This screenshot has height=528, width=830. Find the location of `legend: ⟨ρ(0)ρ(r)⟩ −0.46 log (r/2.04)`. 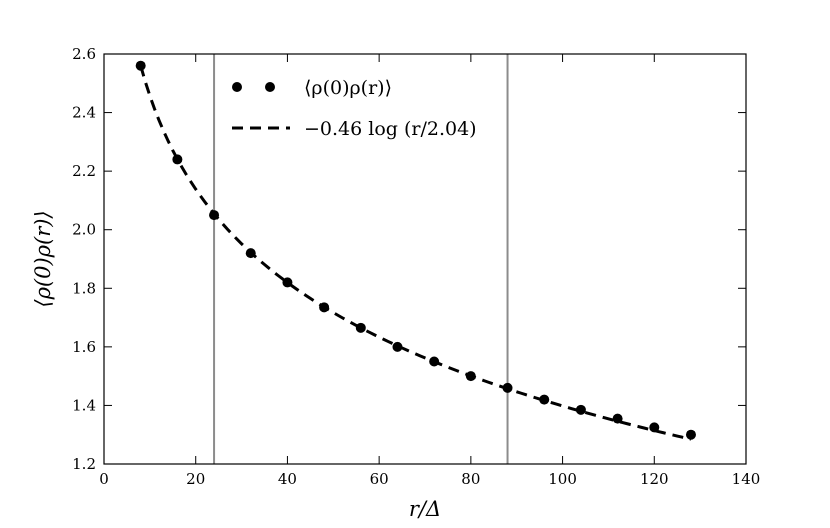

legend: ⟨ρ(0)ρ(r)⟩ −0.46 log (r/2.04) is located at coordinates (354, 108).